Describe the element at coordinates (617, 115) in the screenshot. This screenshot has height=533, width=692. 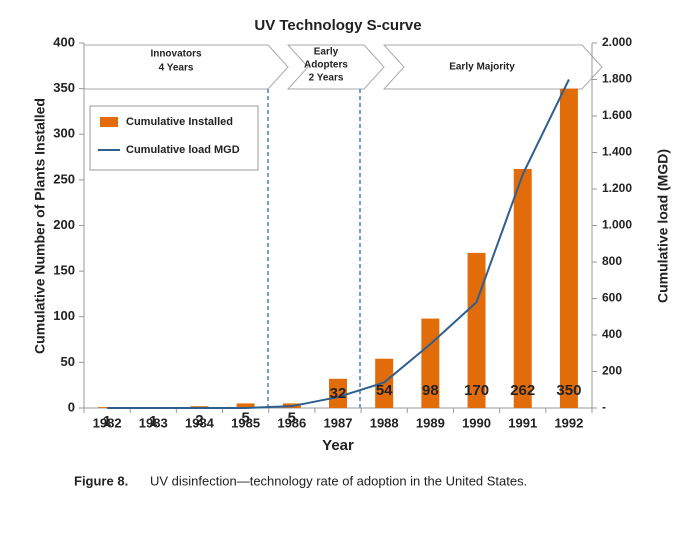
I see `y2-tick-label: 1.600` at that location.